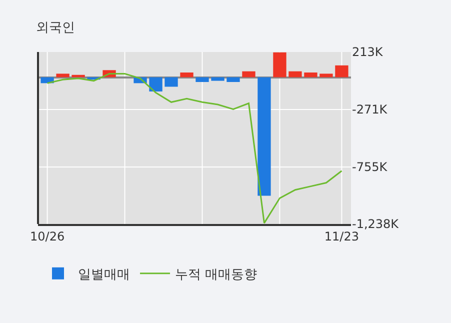  Describe the element at coordinates (341, 236) in the screenshot. I see `x-tick-label: 11/23` at that location.